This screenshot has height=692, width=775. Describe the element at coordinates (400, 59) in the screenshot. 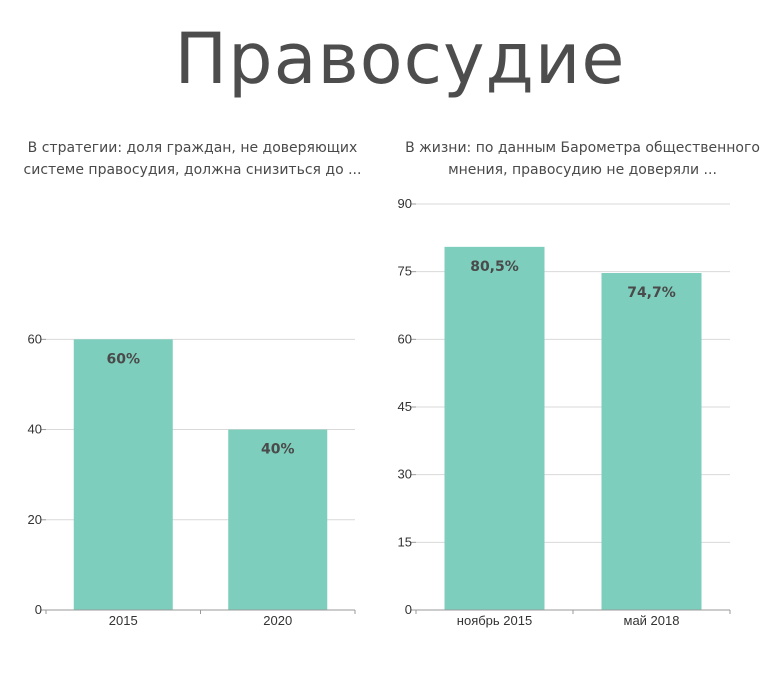

I see `page-title: Правосудие` at that location.